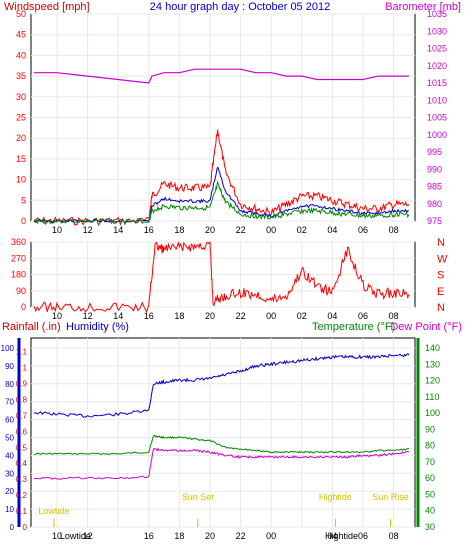 This screenshot has width=466, height=555. I want to click on windspeed-axis-label: Windspeed [mph], so click(47, 7).